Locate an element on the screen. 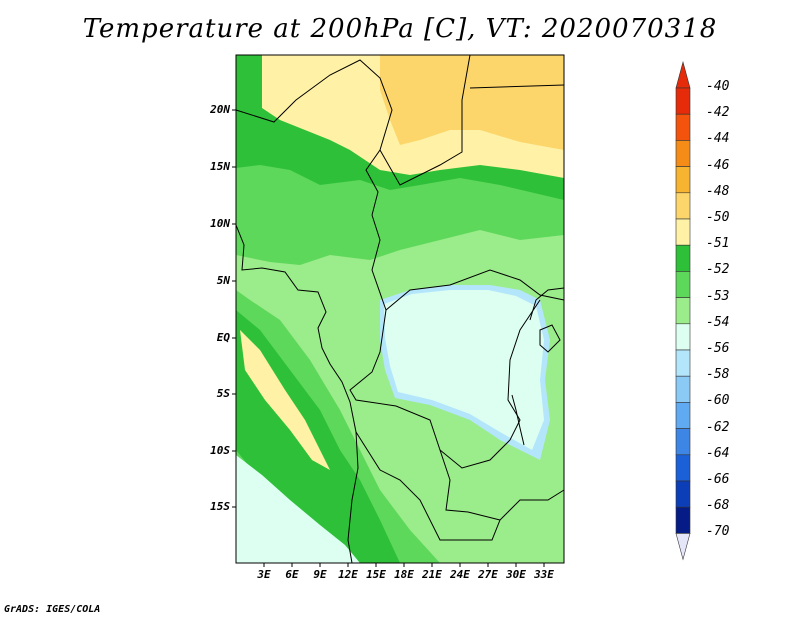  legend-label: -56 is located at coordinates (718, 348).